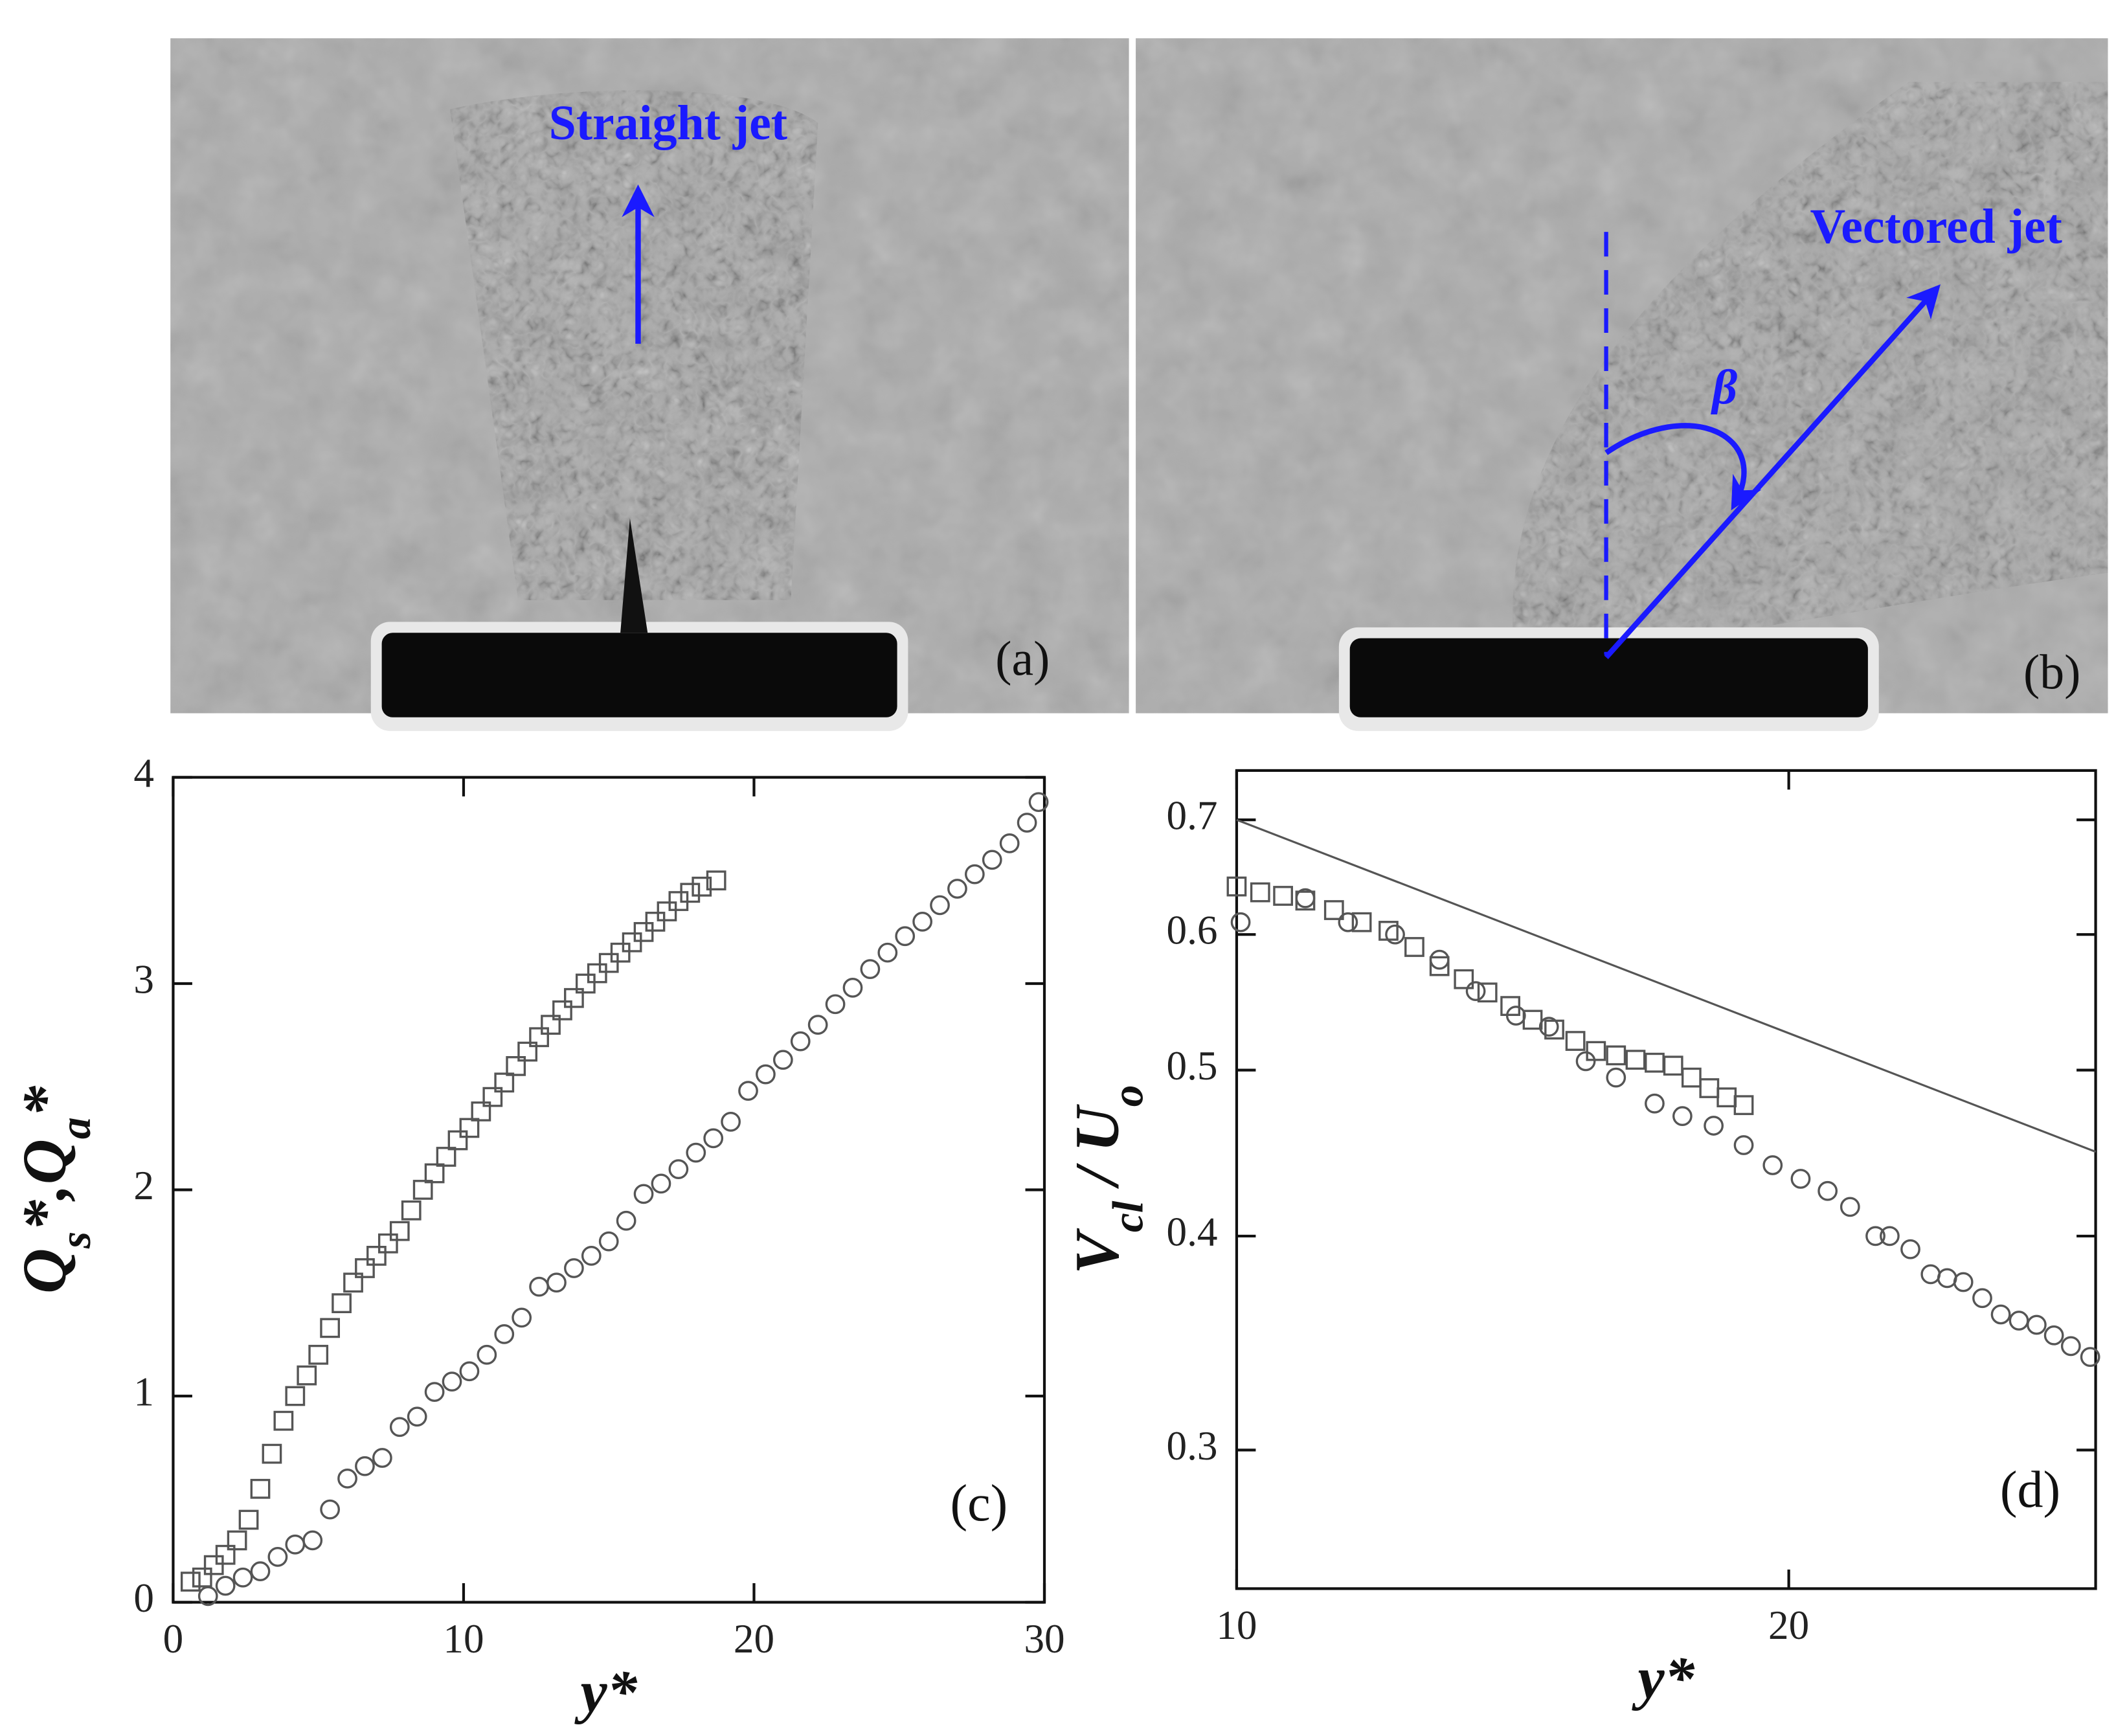  I want to click on panel-label: (c), so click(979, 1503).